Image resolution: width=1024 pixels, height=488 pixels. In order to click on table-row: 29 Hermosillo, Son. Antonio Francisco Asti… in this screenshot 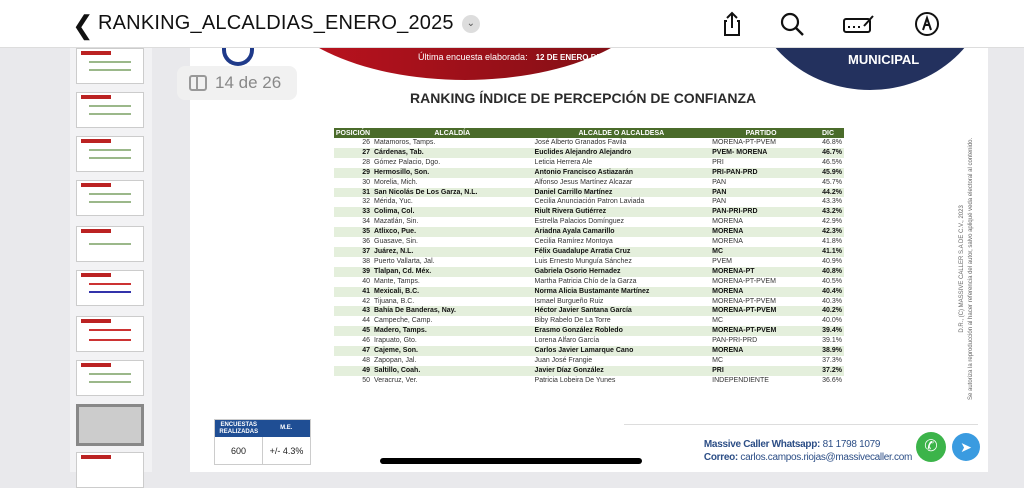, I will do `click(589, 172)`.